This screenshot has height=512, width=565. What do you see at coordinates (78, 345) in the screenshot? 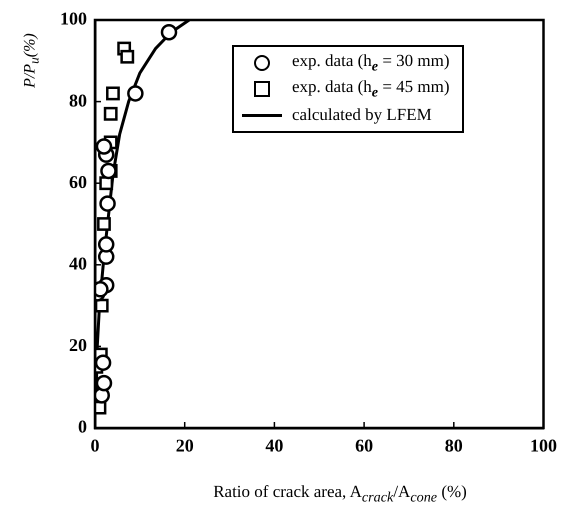
I see `y-tick-label: 20` at bounding box center [78, 345].